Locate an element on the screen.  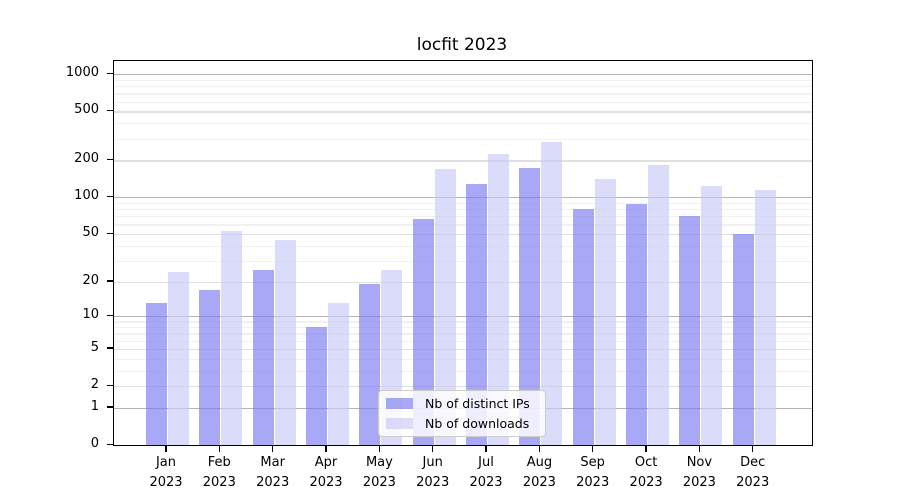
bar-distinct-ips-dec is located at coordinates (743, 339).